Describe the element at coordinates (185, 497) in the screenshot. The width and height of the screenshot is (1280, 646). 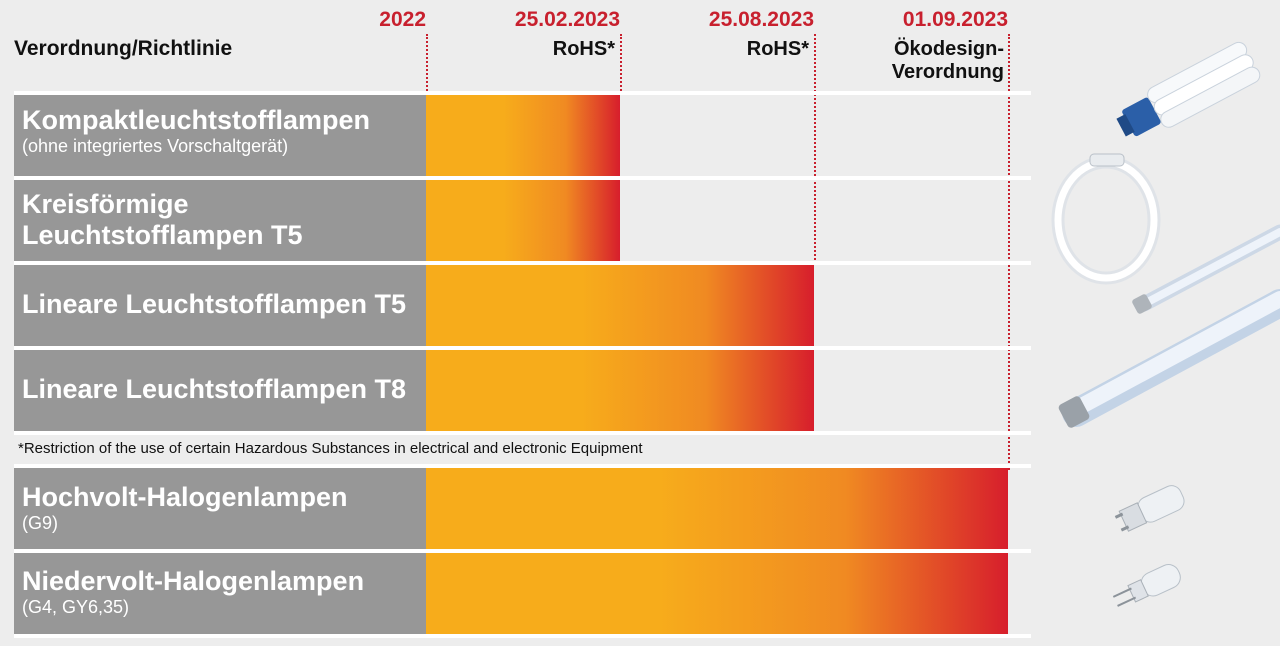
I see `row-label-main: Hochvolt-Halogenlampen` at that location.